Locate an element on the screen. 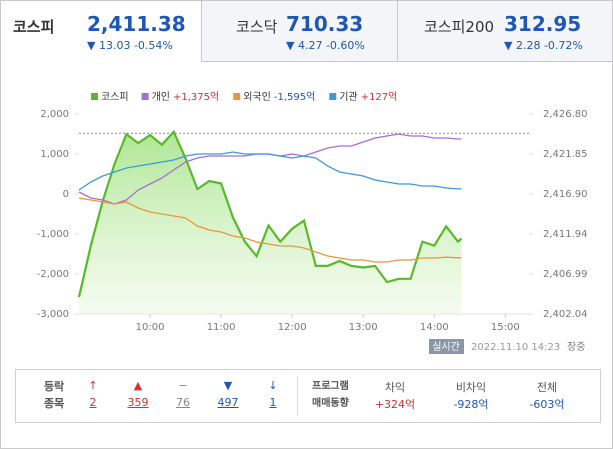  label-line: 프로그램 is located at coordinates (330, 386).